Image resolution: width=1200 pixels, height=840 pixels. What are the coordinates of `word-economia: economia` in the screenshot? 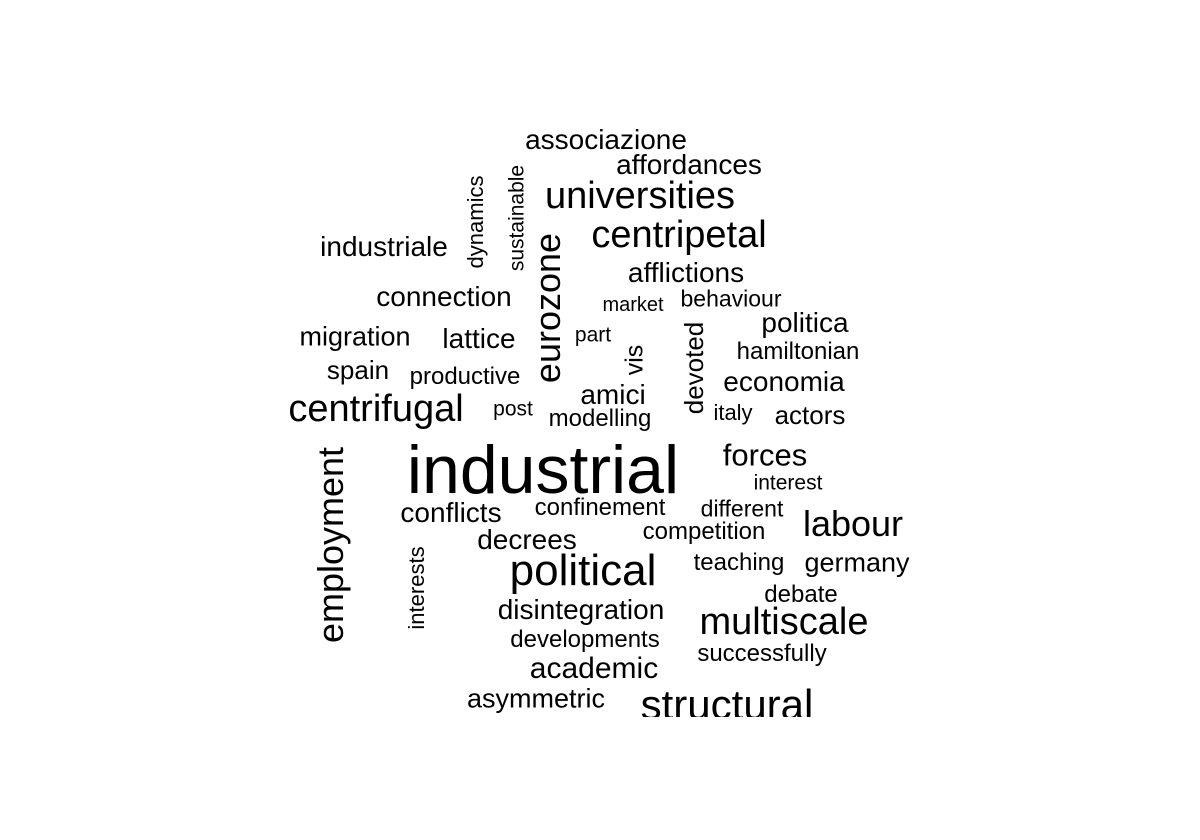 It's located at (784, 381).